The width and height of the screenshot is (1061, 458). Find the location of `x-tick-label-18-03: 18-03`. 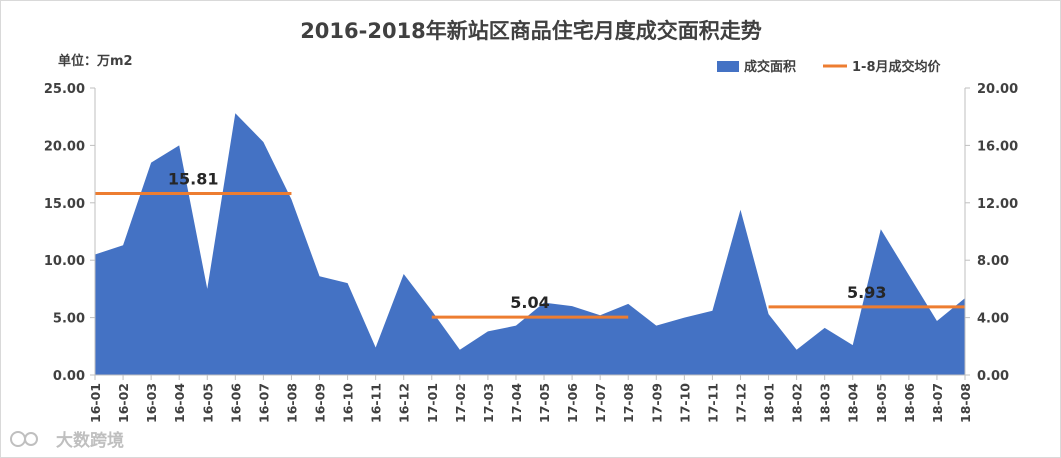

x-tick-label-18-03: 18-03 is located at coordinates (825, 403).